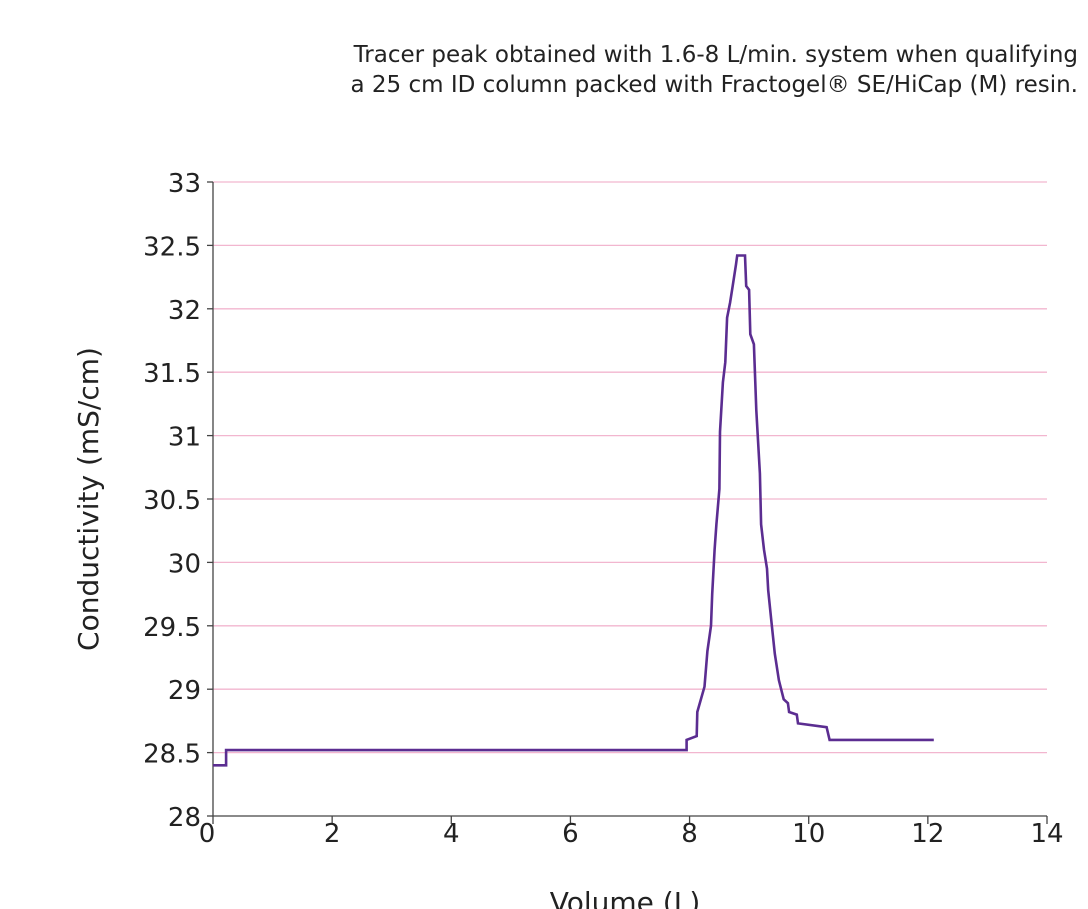 This screenshot has width=1088, height=909. Describe the element at coordinates (184, 818) in the screenshot. I see `y-tick-label: 28` at that location.